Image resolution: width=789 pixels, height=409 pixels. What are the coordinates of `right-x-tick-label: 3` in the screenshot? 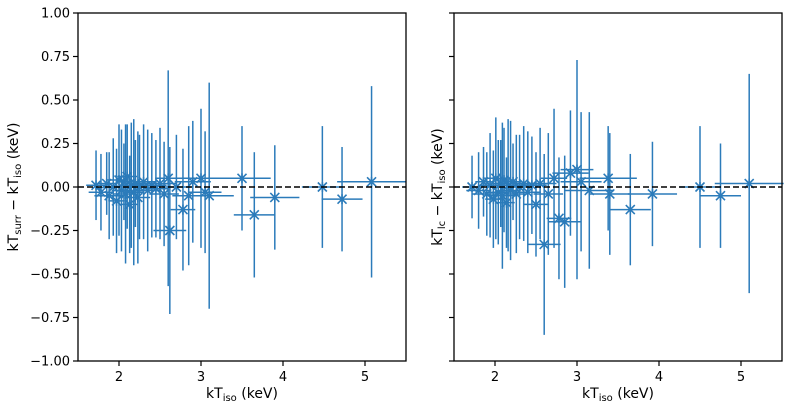 It's located at (577, 377).